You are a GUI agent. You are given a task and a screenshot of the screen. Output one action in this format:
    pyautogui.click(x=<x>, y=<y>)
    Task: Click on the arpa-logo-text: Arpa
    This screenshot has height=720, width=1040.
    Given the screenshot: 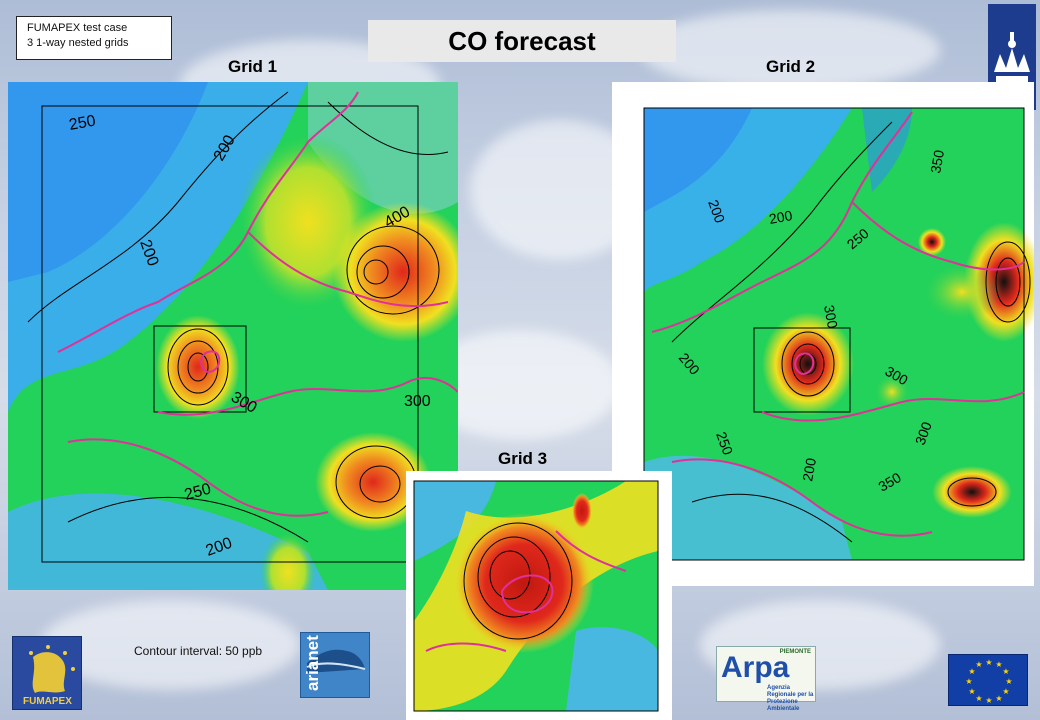 What is the action you would take?
    pyautogui.click(x=755, y=667)
    